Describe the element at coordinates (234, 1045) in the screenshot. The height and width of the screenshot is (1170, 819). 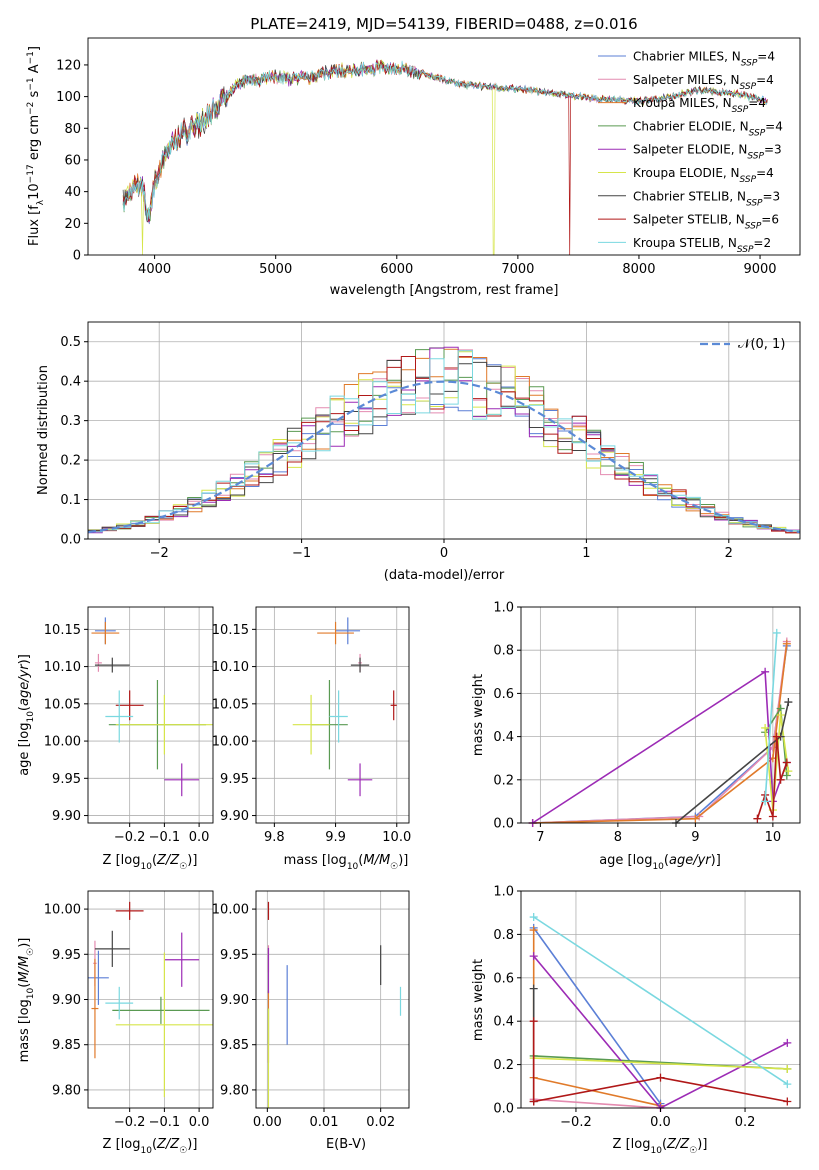
I see `y-tick-label: 9.85` at that location.